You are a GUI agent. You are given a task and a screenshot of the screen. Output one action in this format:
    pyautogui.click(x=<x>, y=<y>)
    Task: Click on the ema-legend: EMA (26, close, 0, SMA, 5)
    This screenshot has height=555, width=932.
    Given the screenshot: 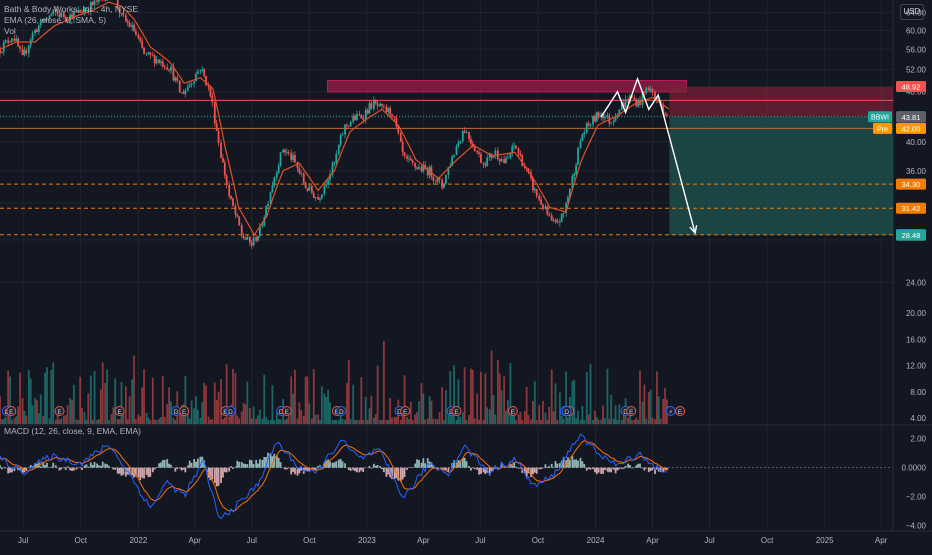 What is the action you would take?
    pyautogui.click(x=55, y=20)
    